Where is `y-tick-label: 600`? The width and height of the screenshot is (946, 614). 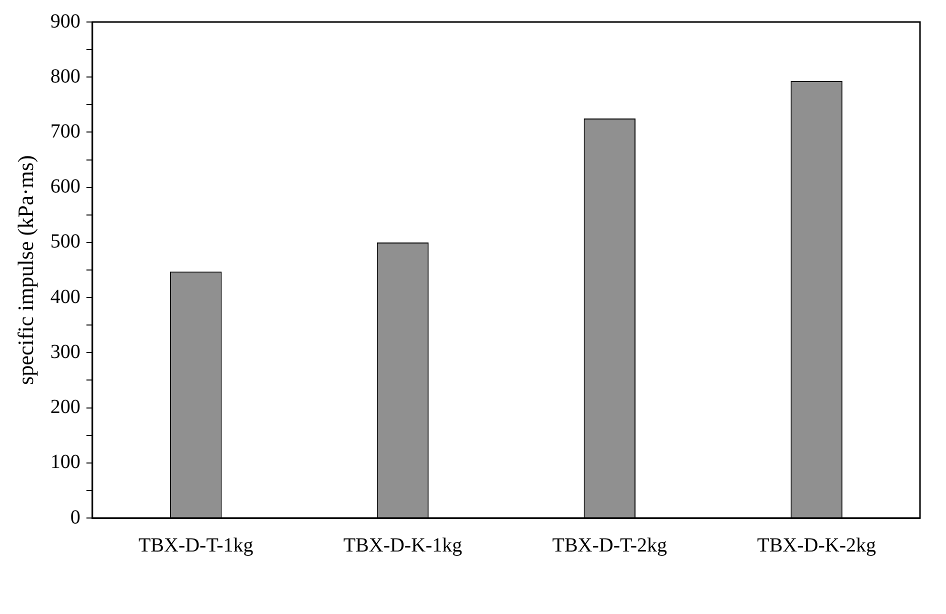 y-tick-label: 600 is located at coordinates (65, 187).